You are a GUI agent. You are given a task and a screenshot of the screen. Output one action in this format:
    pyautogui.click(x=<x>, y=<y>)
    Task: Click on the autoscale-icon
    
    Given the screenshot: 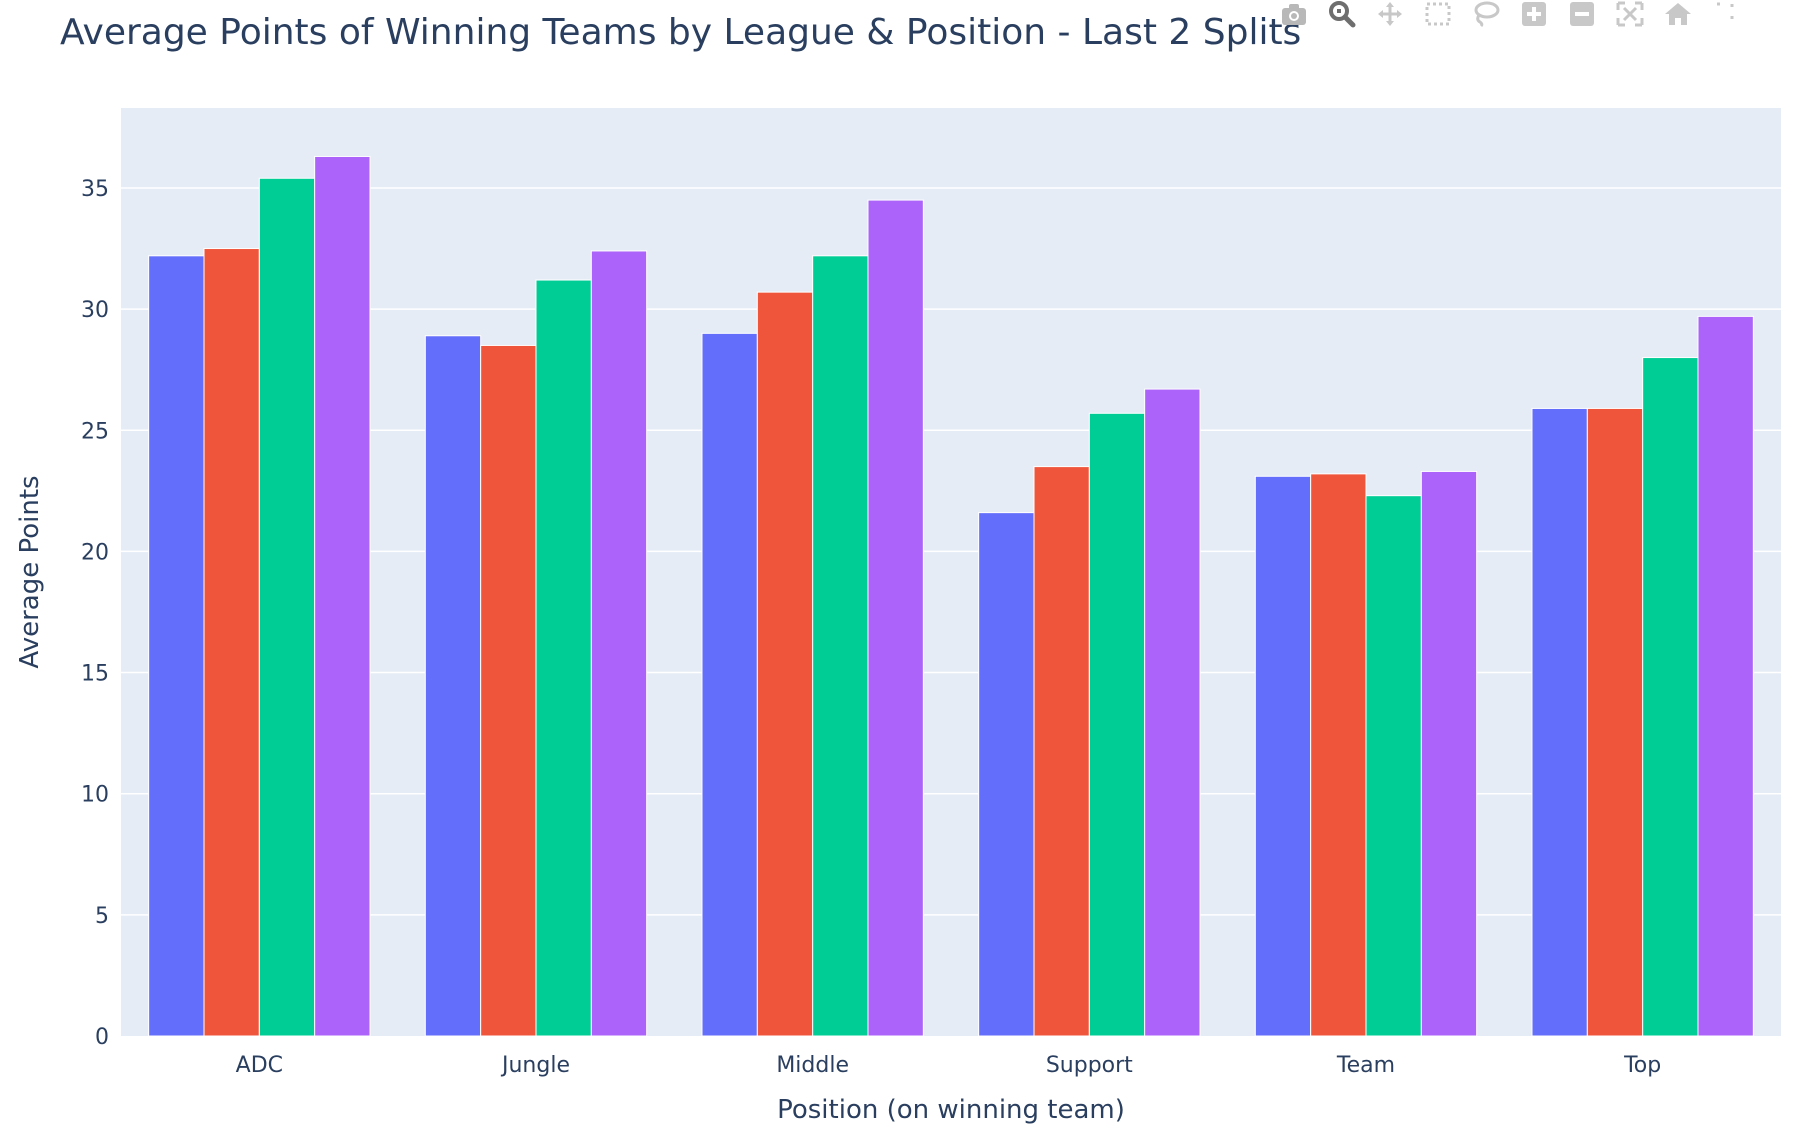 What is the action you would take?
    pyautogui.click(x=1630, y=15)
    